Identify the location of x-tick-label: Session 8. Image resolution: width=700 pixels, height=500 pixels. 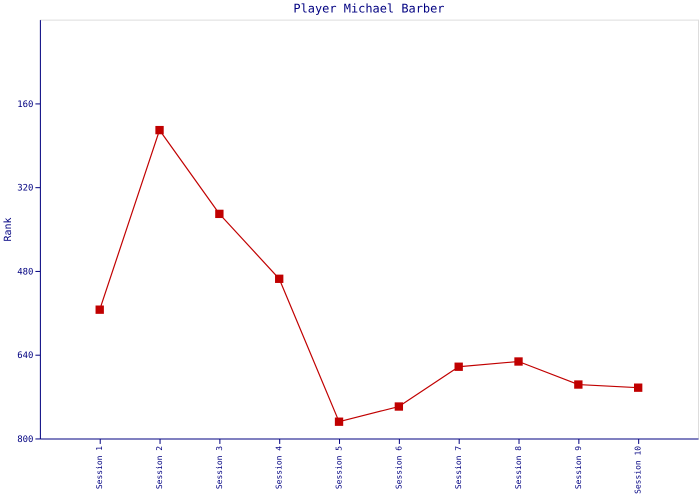
(519, 468).